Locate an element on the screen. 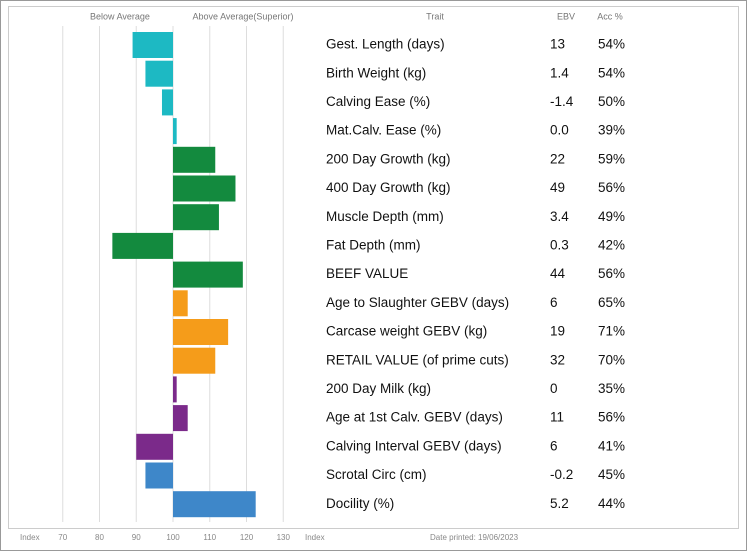  acc-value: 59% is located at coordinates (611, 158).